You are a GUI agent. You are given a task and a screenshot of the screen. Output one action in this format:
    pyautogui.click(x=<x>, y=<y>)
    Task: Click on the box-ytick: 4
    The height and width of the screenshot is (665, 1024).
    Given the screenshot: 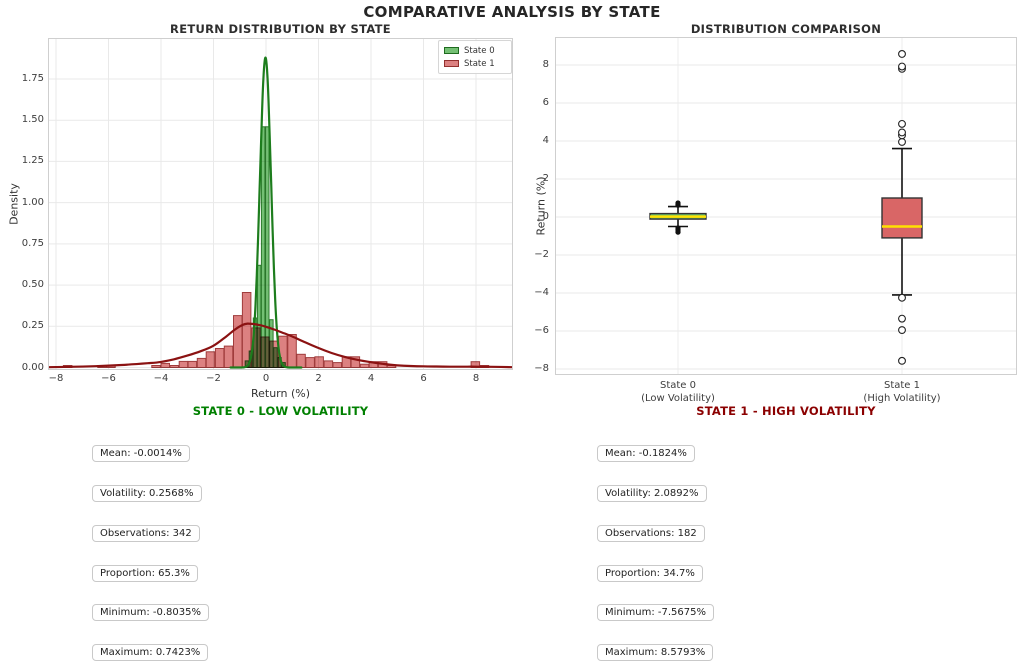 What is the action you would take?
    pyautogui.click(x=545, y=140)
    